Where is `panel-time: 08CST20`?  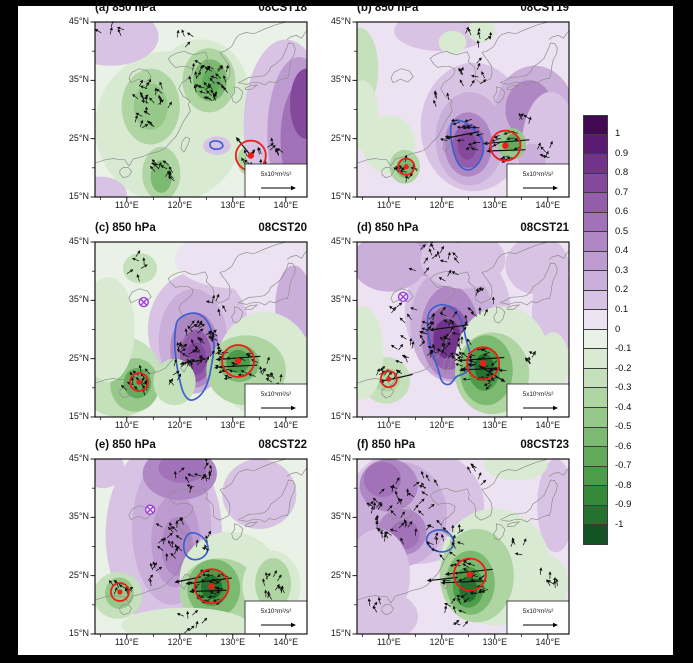 panel-time: 08CST20 is located at coordinates (282, 228).